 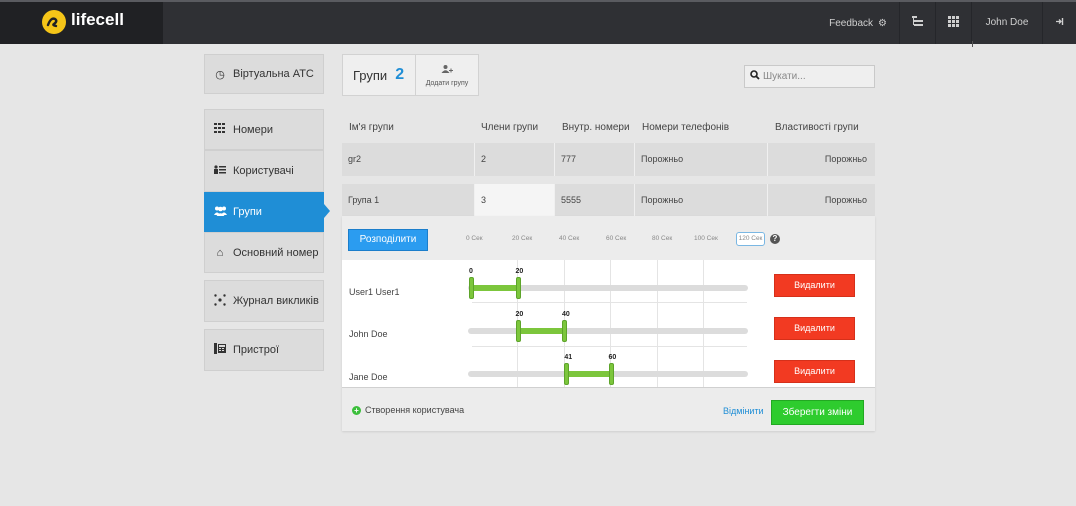 What do you see at coordinates (569, 238) in the screenshot?
I see `tick-label: 40 Сек` at bounding box center [569, 238].